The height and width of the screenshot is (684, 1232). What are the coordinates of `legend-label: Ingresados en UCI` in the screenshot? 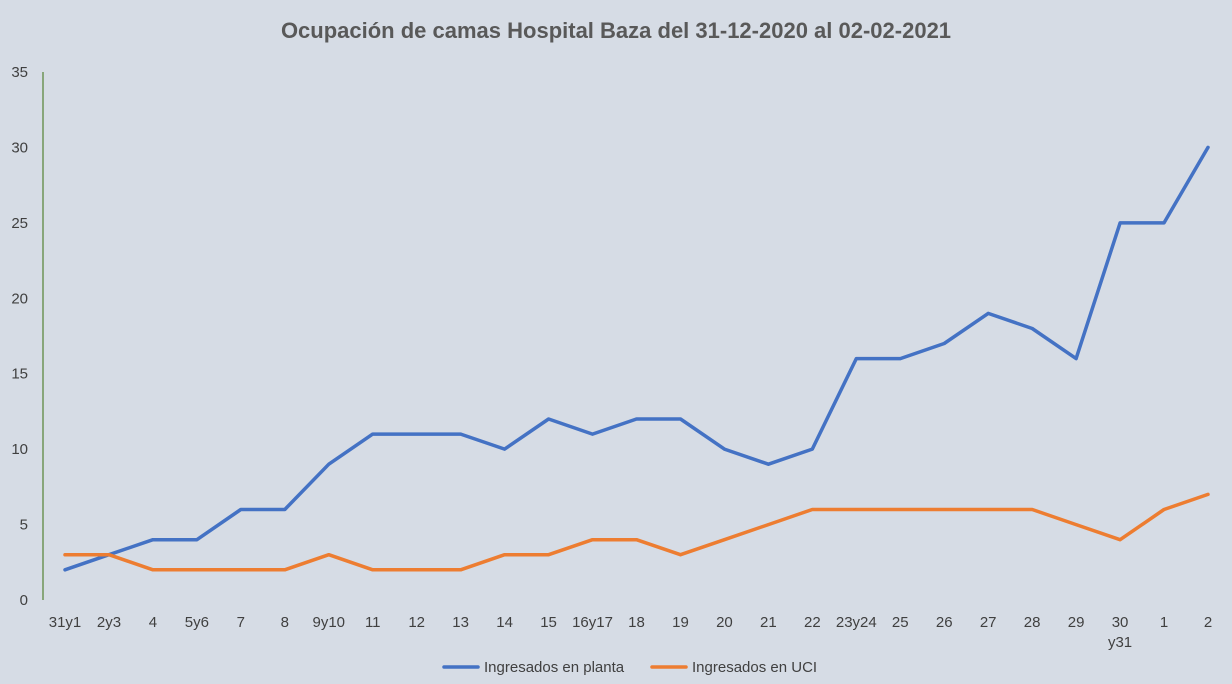 It's located at (754, 667).